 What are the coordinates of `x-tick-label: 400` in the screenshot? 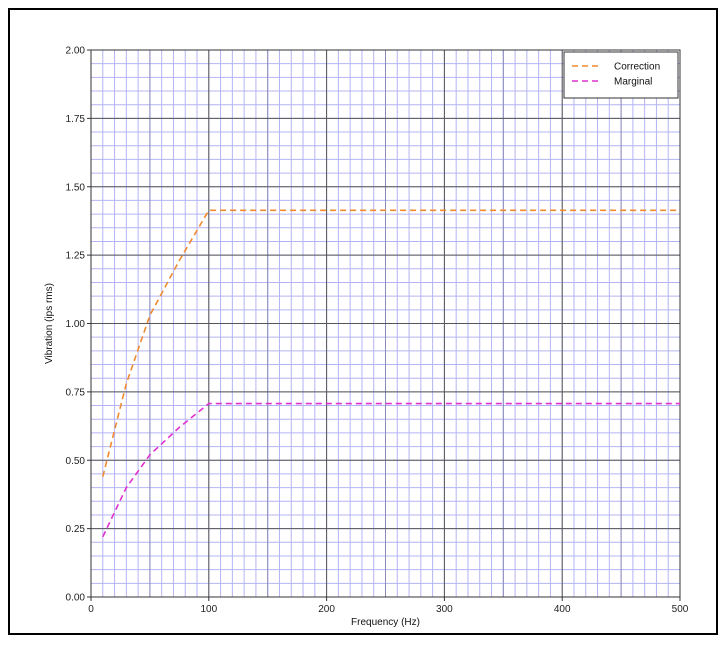 It's located at (562, 609).